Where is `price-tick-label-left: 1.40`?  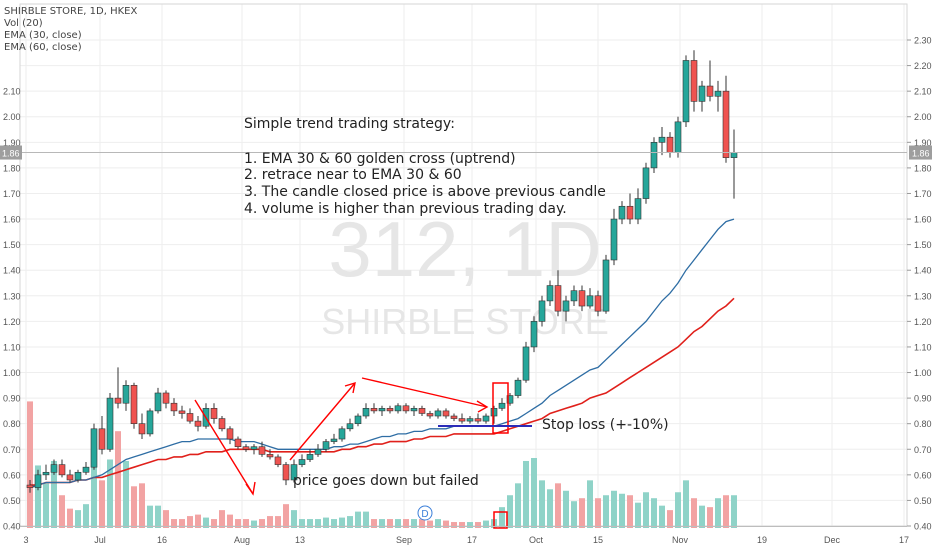 price-tick-label-left: 1.40 is located at coordinates (12, 271).